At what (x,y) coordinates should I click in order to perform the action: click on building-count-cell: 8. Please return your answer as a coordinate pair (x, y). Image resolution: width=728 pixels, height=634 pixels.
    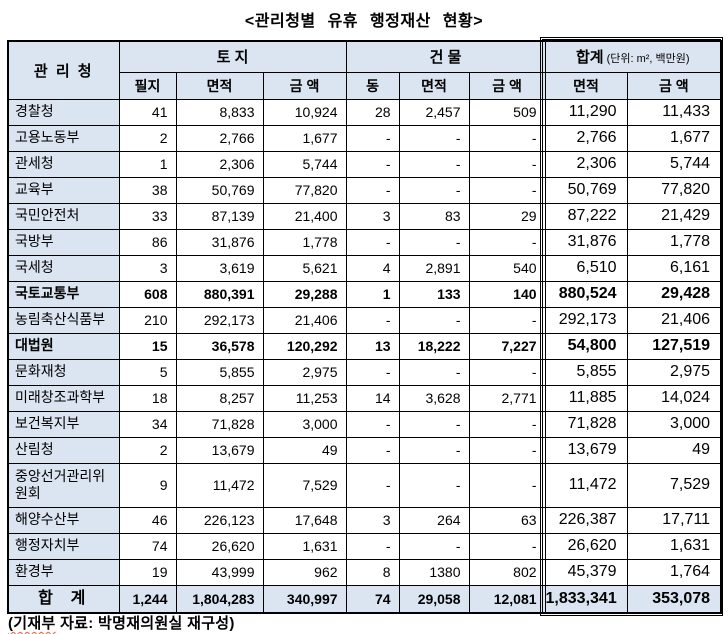
    Looking at the image, I should click on (372, 572).